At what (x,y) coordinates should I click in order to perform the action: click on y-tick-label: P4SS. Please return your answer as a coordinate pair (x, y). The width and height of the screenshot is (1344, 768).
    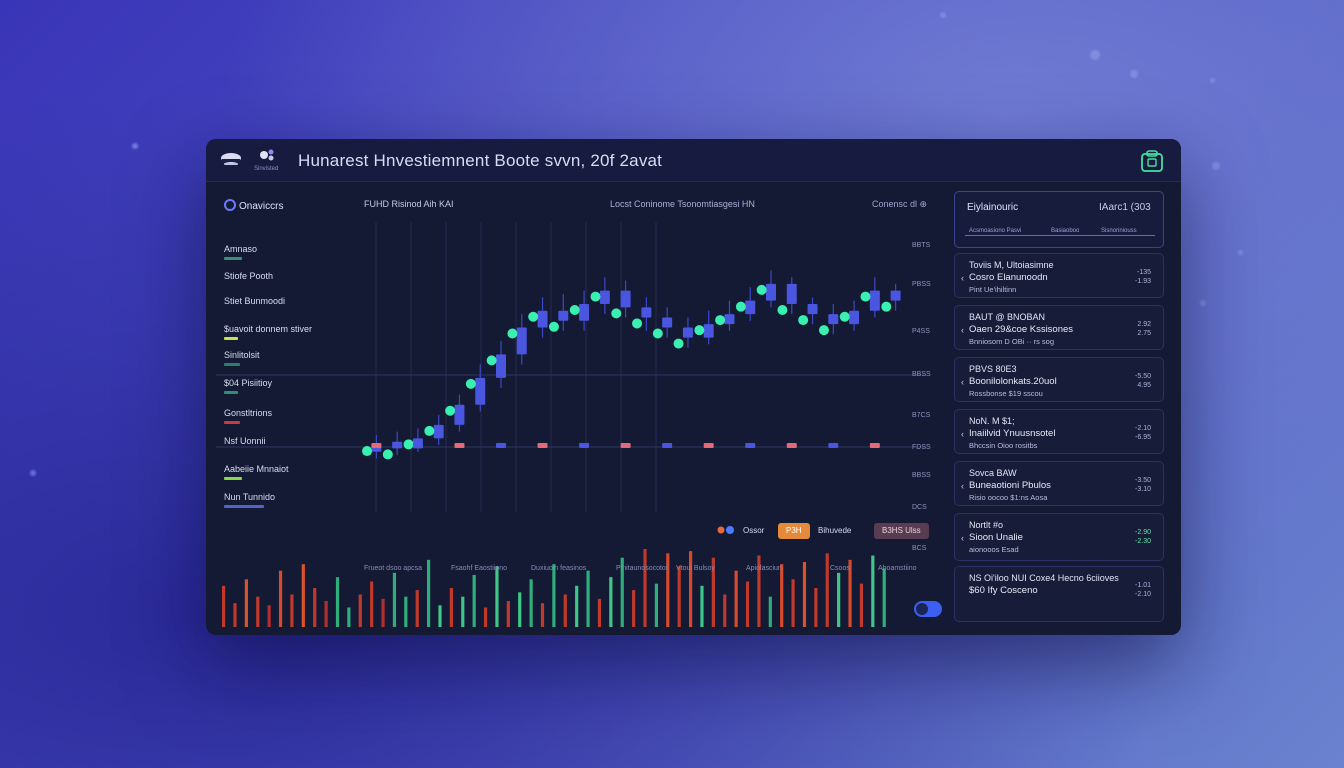
    Looking at the image, I should click on (921, 331).